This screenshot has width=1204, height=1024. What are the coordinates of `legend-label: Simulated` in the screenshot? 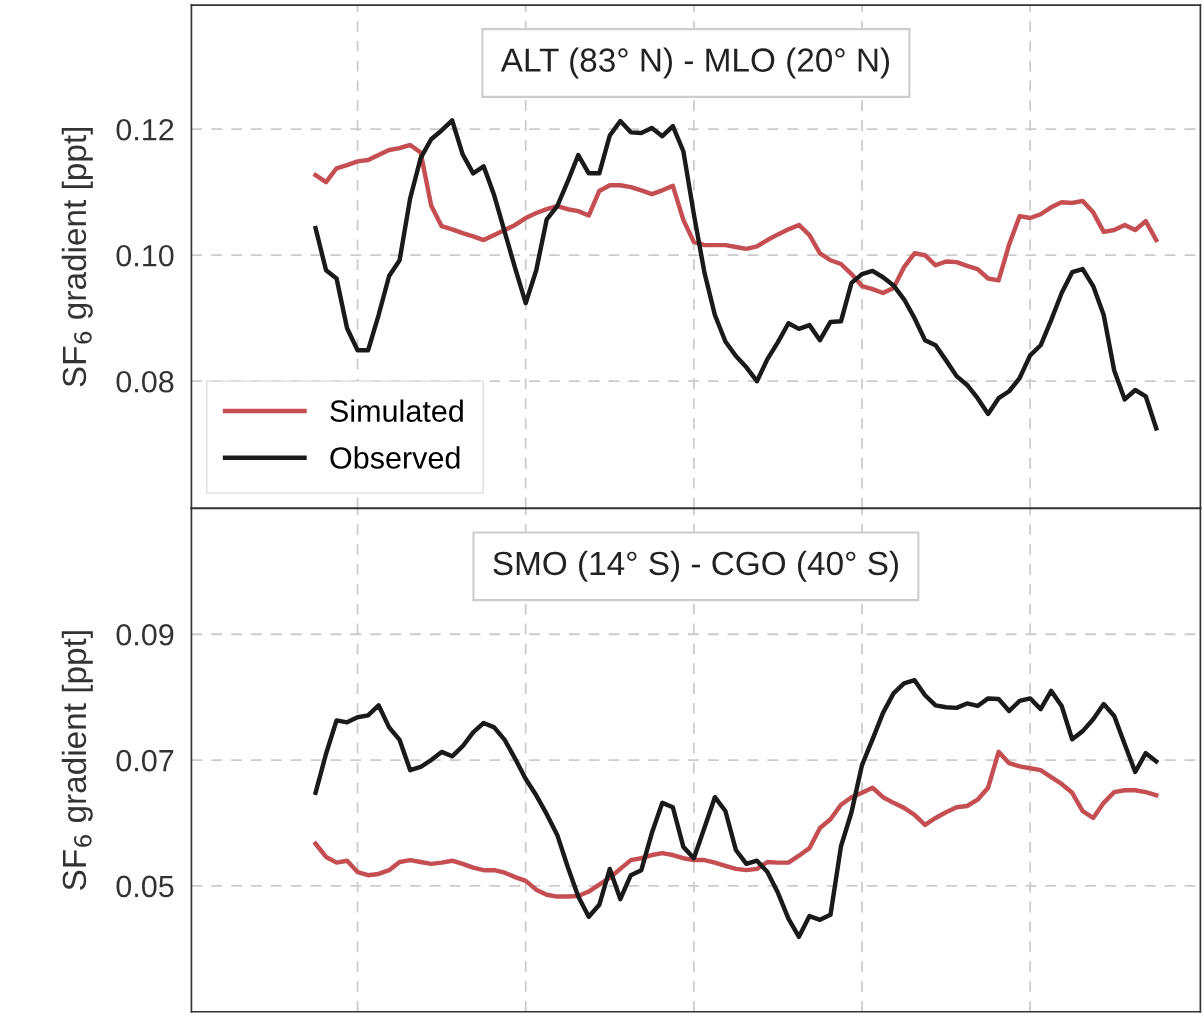 It's located at (396, 410).